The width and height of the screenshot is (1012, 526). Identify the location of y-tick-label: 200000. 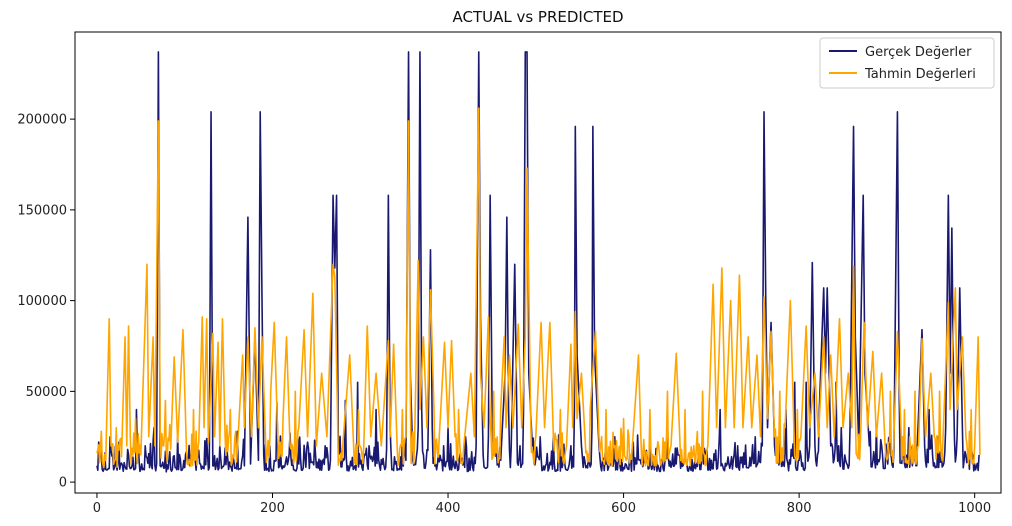
(42, 120).